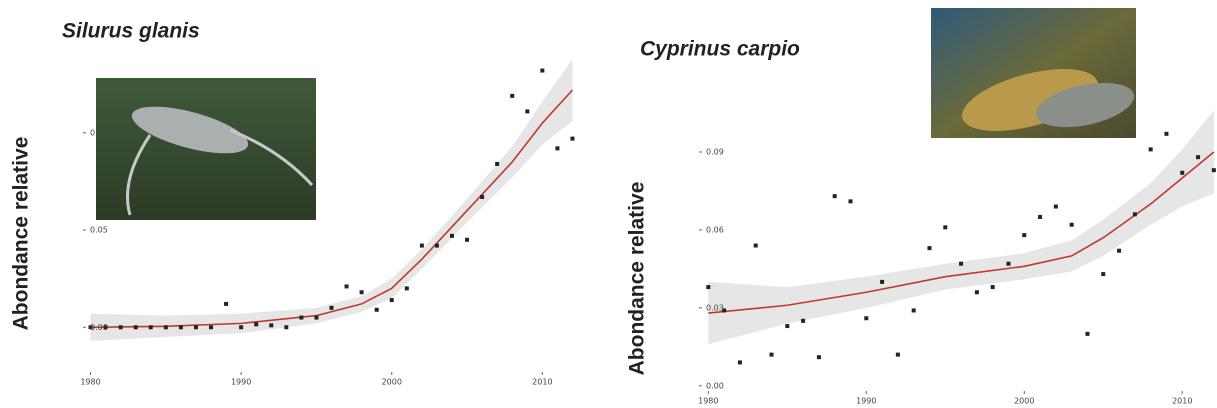 The width and height of the screenshot is (1217, 408). Describe the element at coordinates (715, 229) in the screenshot. I see `y-tick-label: 0.06` at that location.